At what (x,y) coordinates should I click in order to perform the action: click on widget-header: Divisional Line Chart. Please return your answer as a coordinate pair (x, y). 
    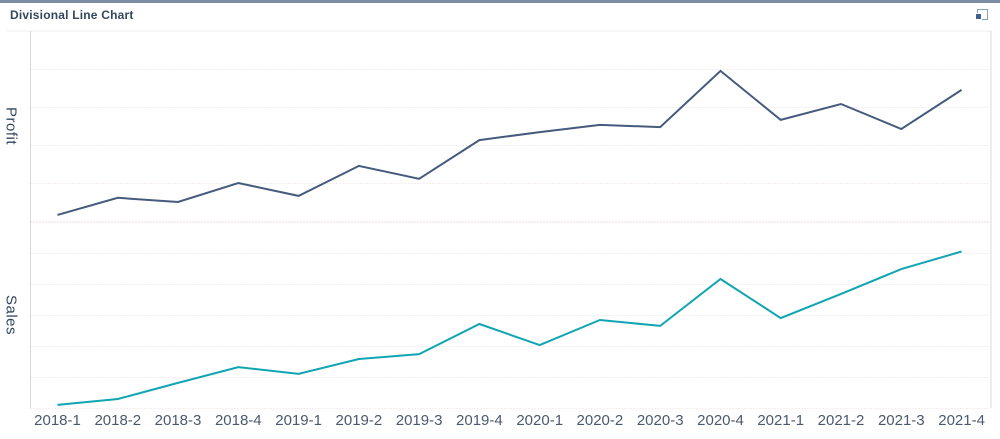
    Looking at the image, I should click on (500, 16).